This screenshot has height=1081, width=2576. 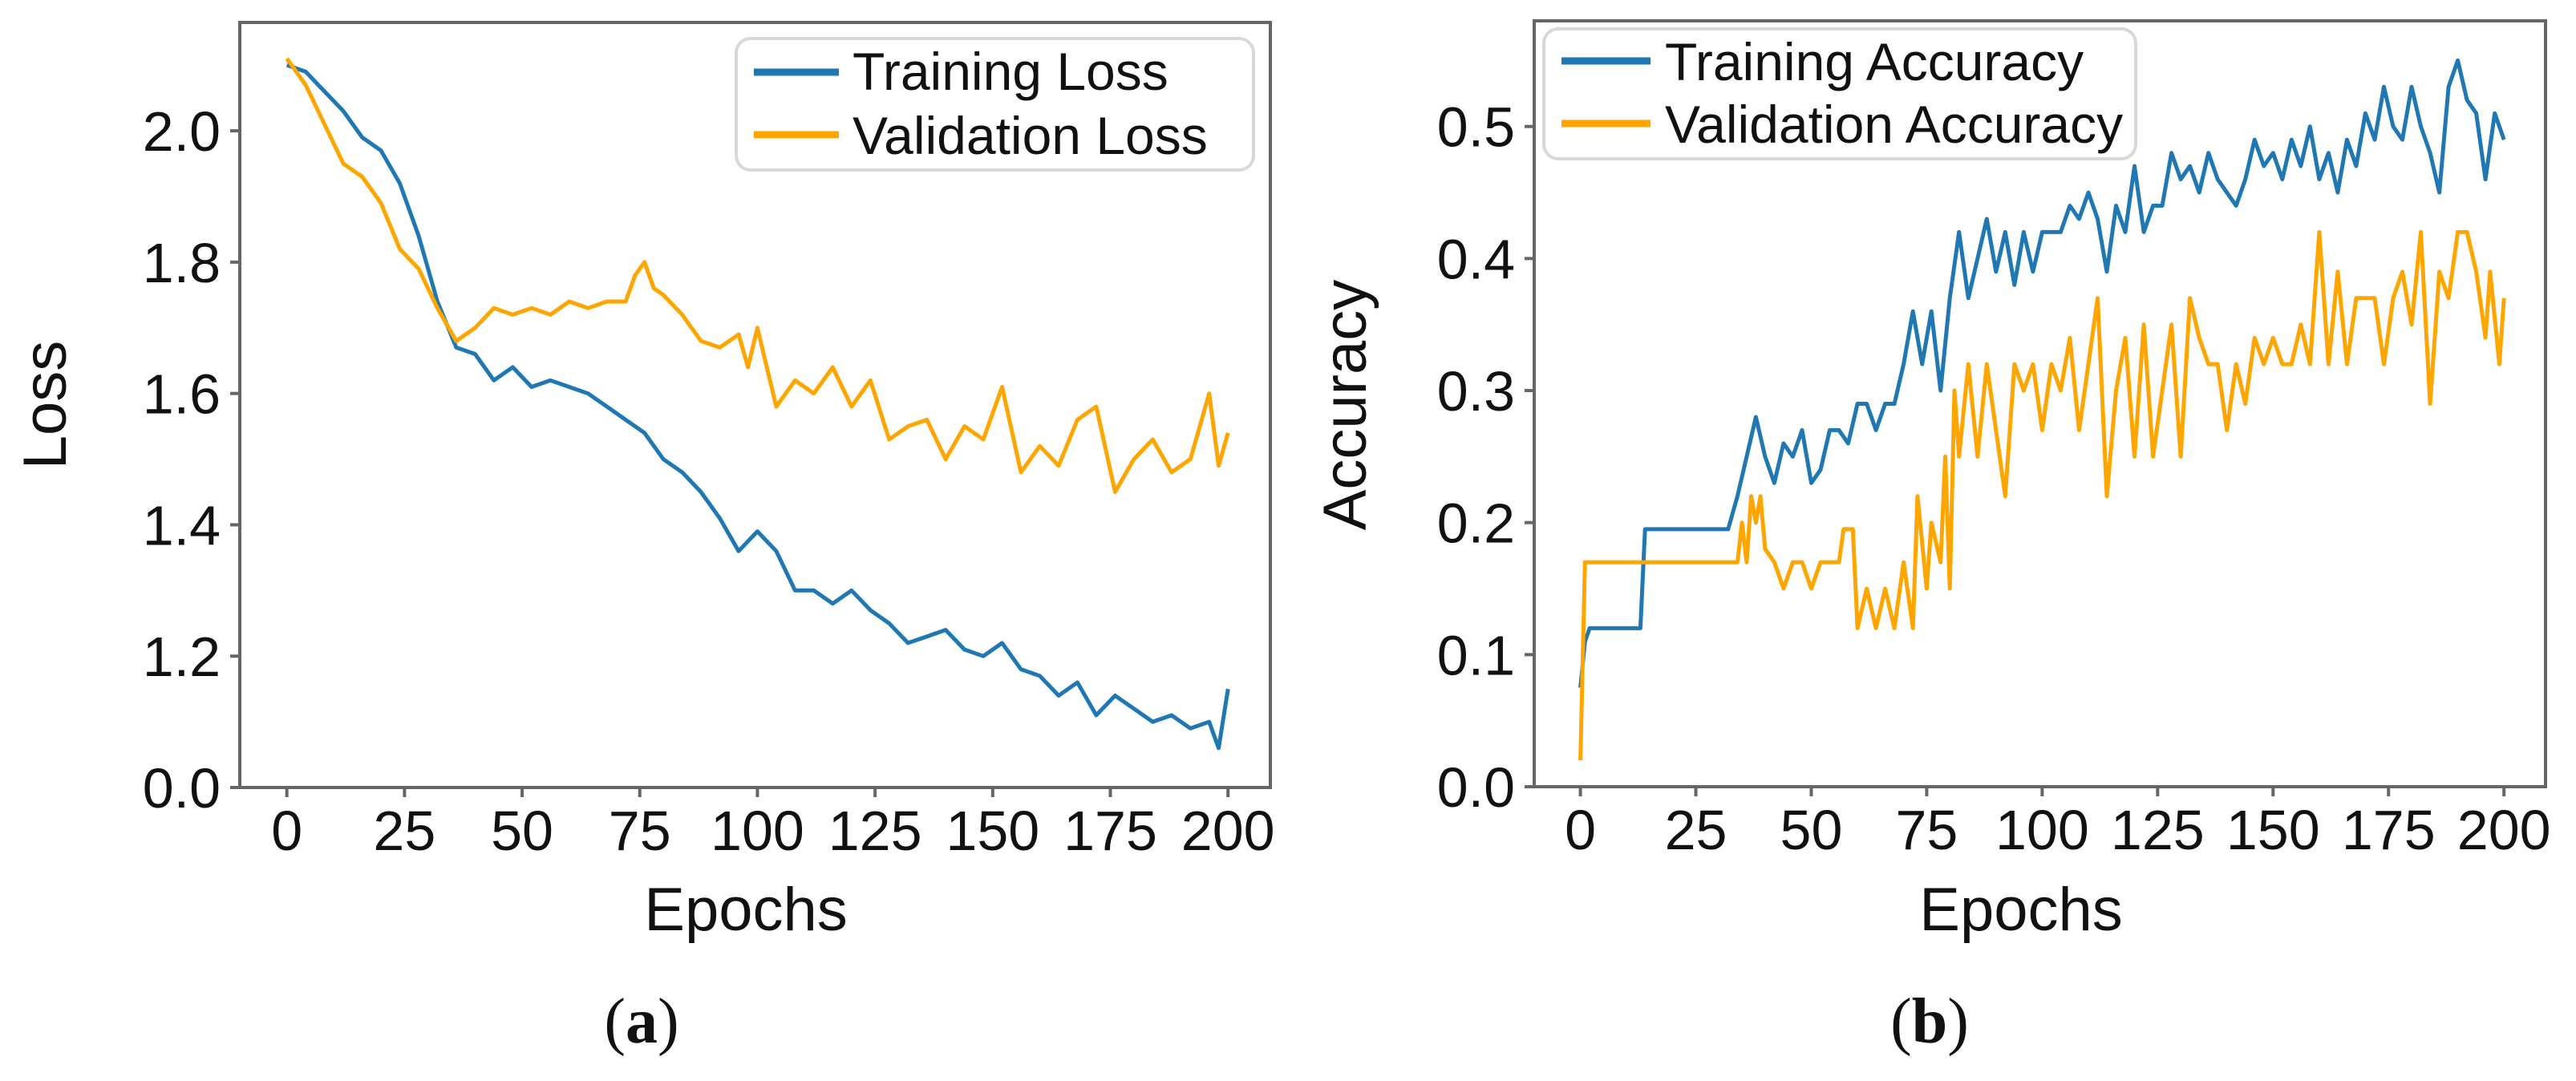 I want to click on loss-series-validation-loss, so click(x=757, y=275).